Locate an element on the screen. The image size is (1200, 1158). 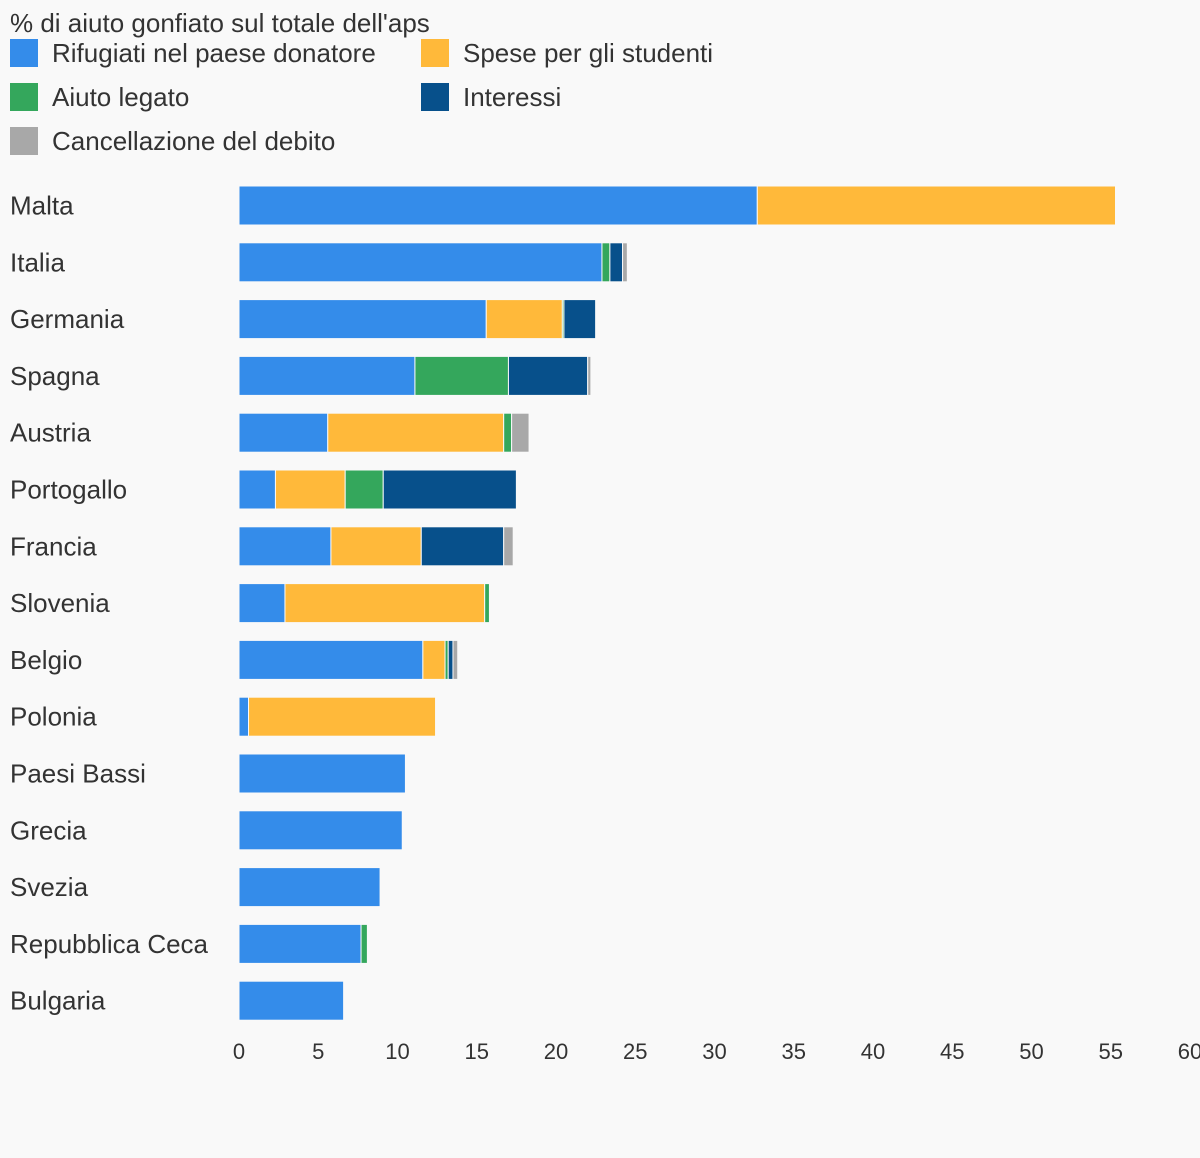
bar-grecia-rifugiati-nel-paese-donatore: Rifugiati nel paese donatore: 10.3 is located at coordinates (320, 830).